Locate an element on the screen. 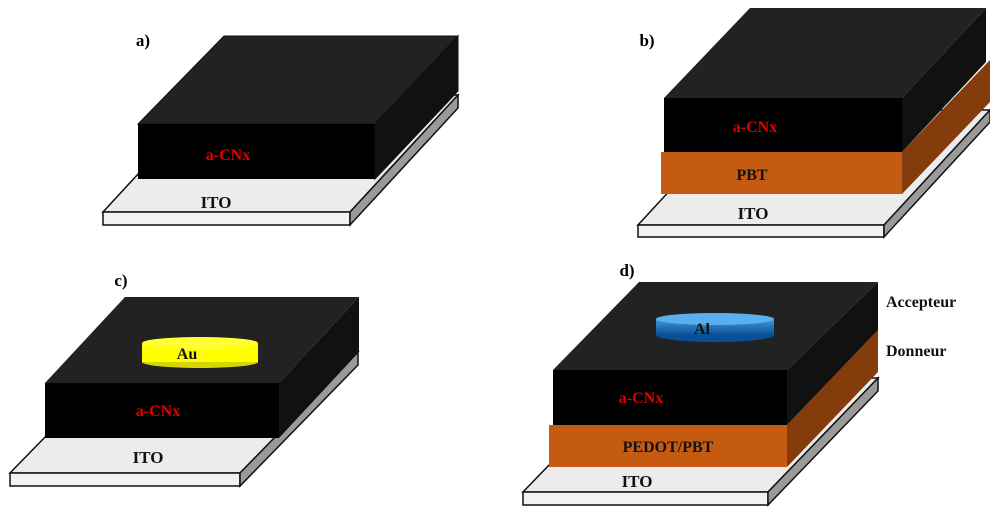 Image resolution: width=990 pixels, height=508 pixels. panel-d-pedot-pbt-layer: PEDOT/PBT is located at coordinates (713, 398).